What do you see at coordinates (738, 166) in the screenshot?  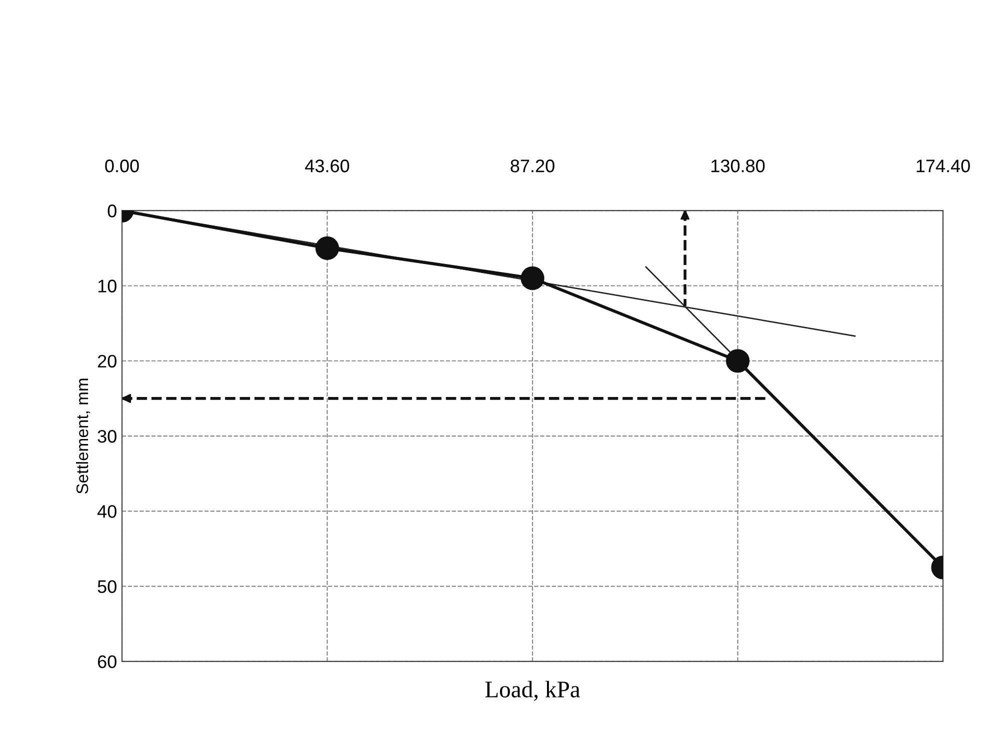 I see `x-tick-label: 130.80` at bounding box center [738, 166].